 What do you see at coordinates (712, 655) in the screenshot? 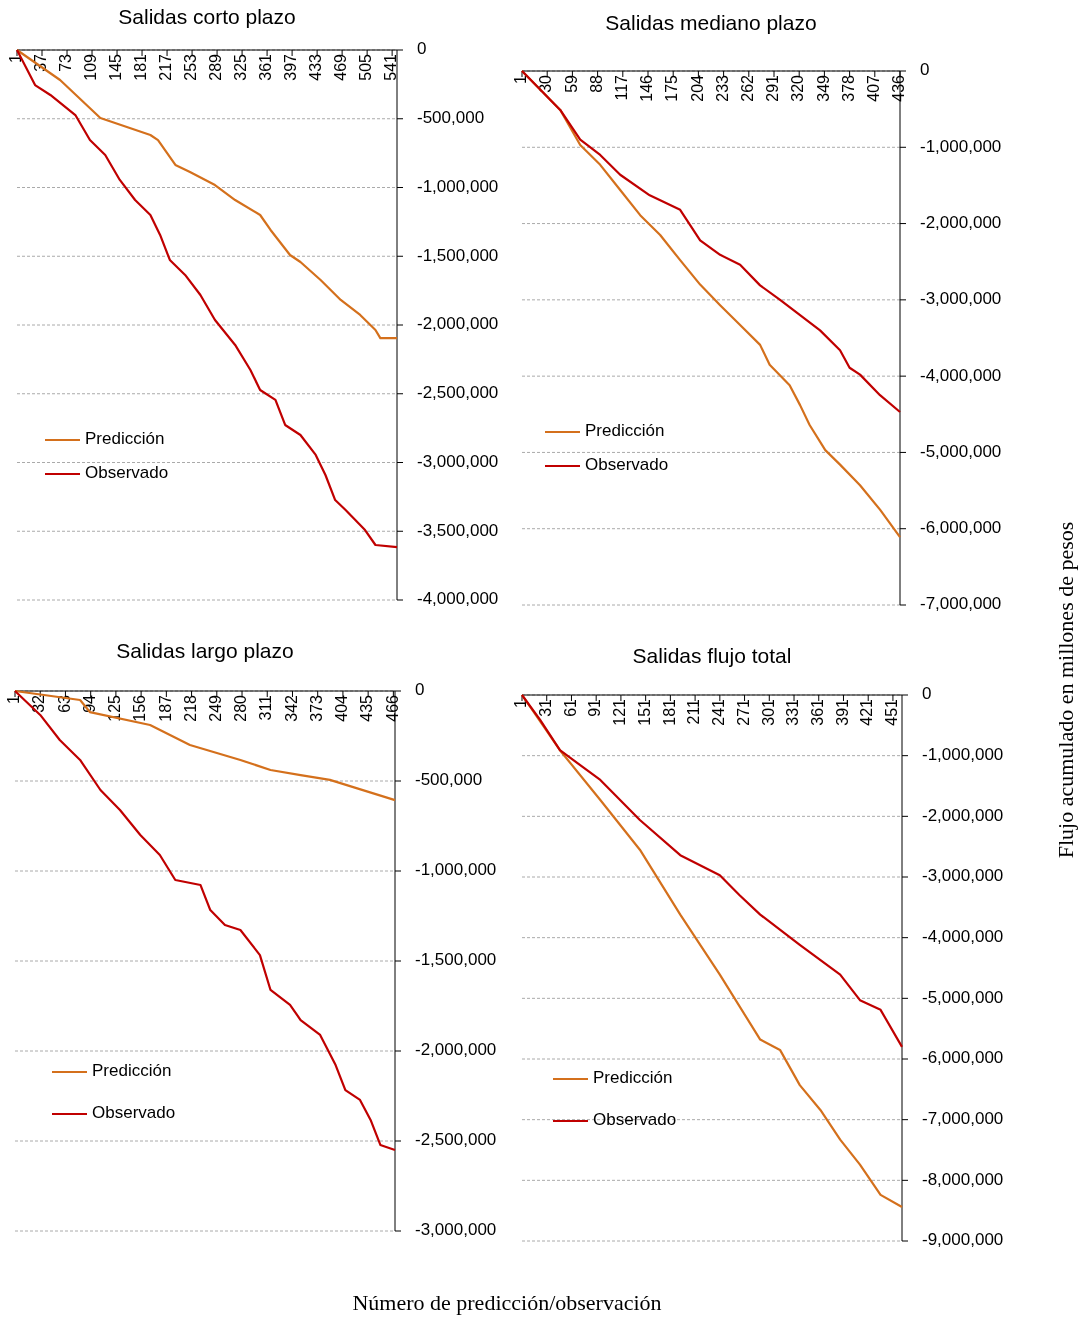
I see `chart-title: Salidas flujo total` at bounding box center [712, 655].